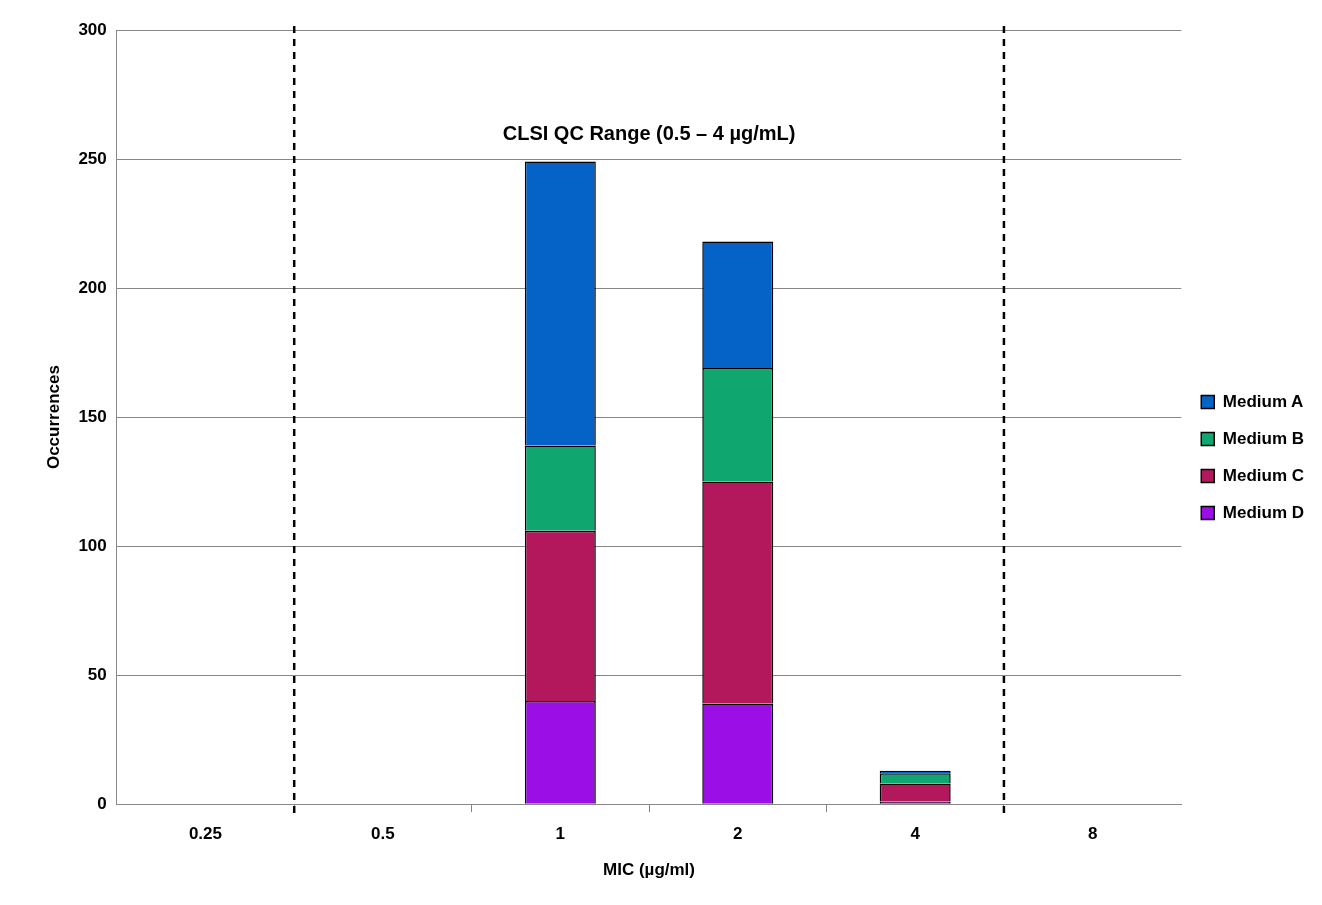 The width and height of the screenshot is (1322, 905). What do you see at coordinates (1263, 475) in the screenshot?
I see `legend-label: Medium C` at bounding box center [1263, 475].